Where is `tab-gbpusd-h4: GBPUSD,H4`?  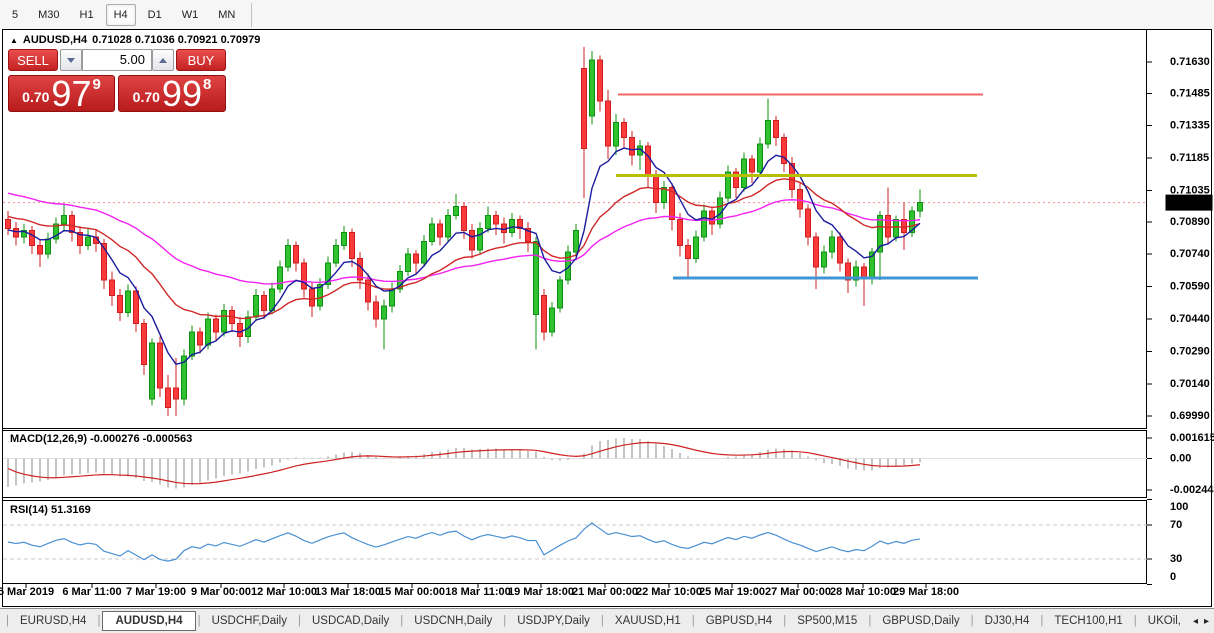
tab-gbpusd-h4: GBPUSD,H4 is located at coordinates (739, 621).